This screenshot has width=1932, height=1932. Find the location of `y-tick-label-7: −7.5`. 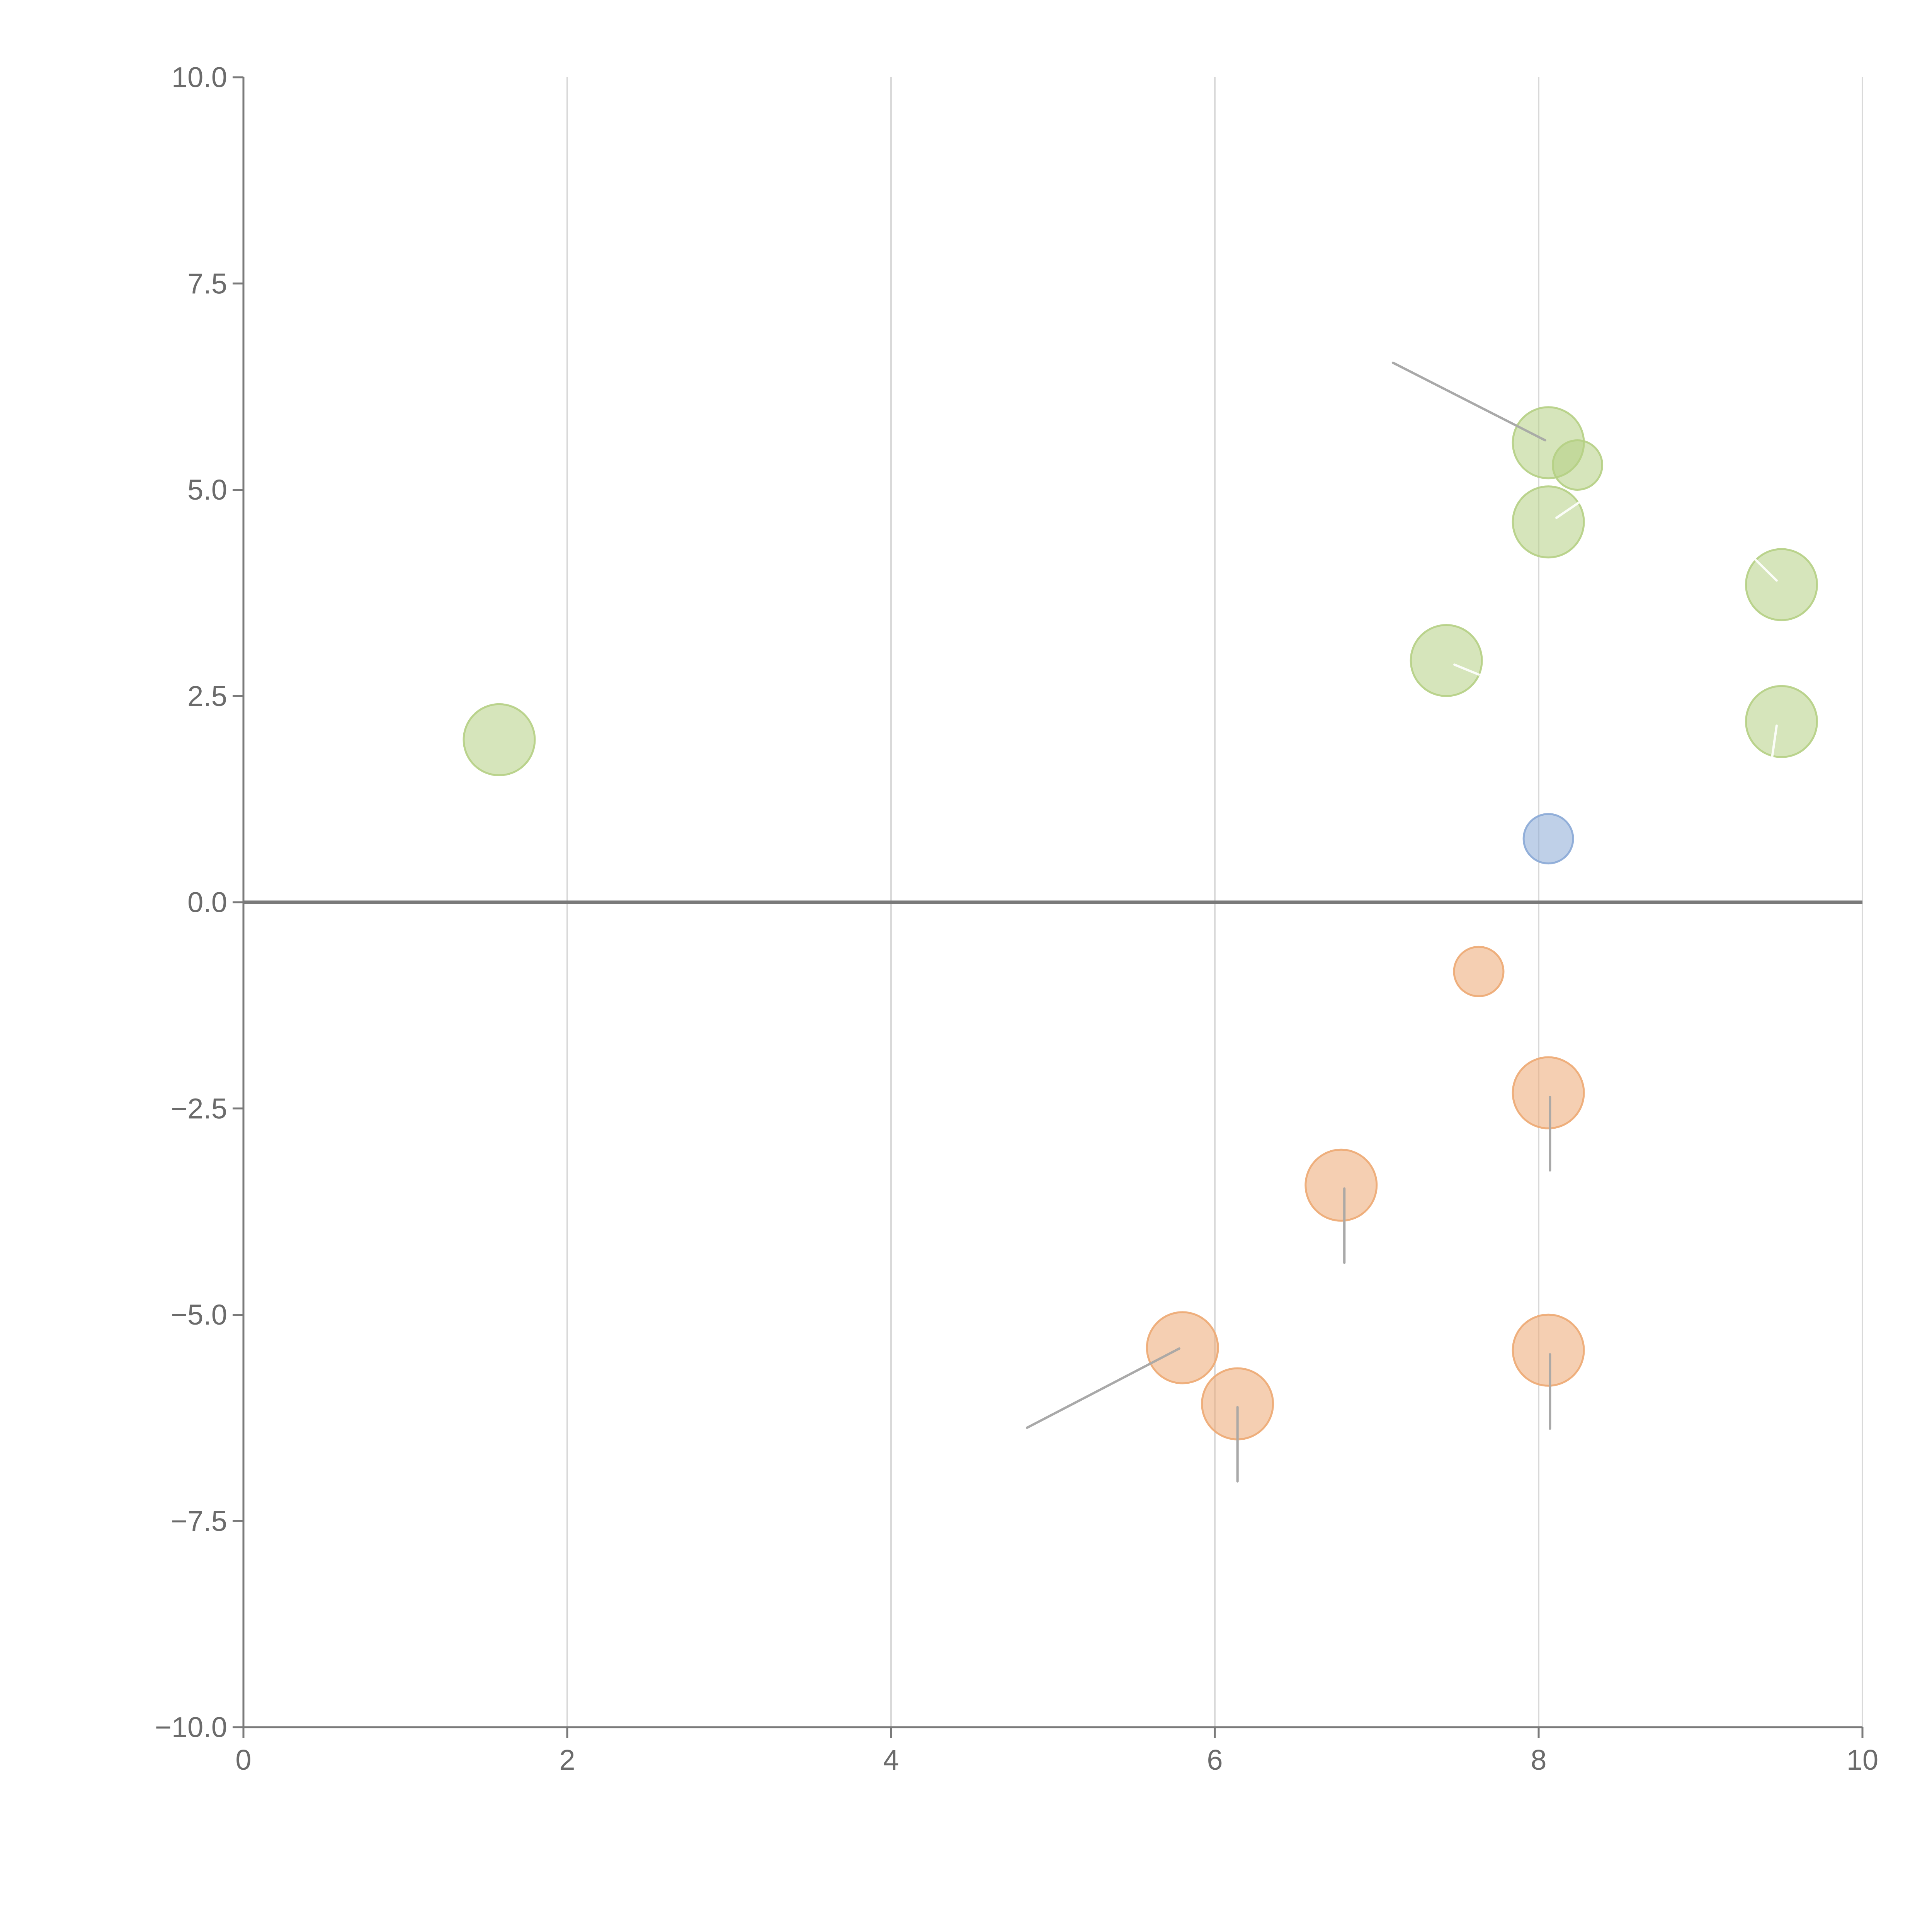

y-tick-label-7: −7.5 is located at coordinates (199, 1521).